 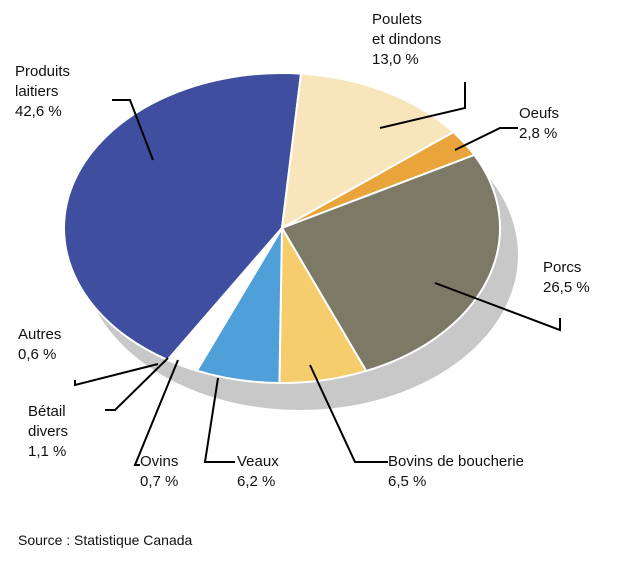 What do you see at coordinates (159, 472) in the screenshot?
I see `slice-label: Ovins 0,7 %` at bounding box center [159, 472].